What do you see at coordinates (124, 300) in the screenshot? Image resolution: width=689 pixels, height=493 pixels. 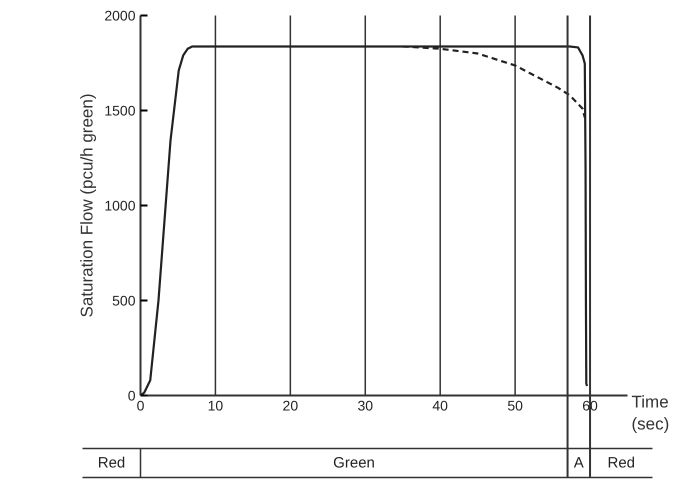 I see `y-tick-label: 500` at bounding box center [124, 300].